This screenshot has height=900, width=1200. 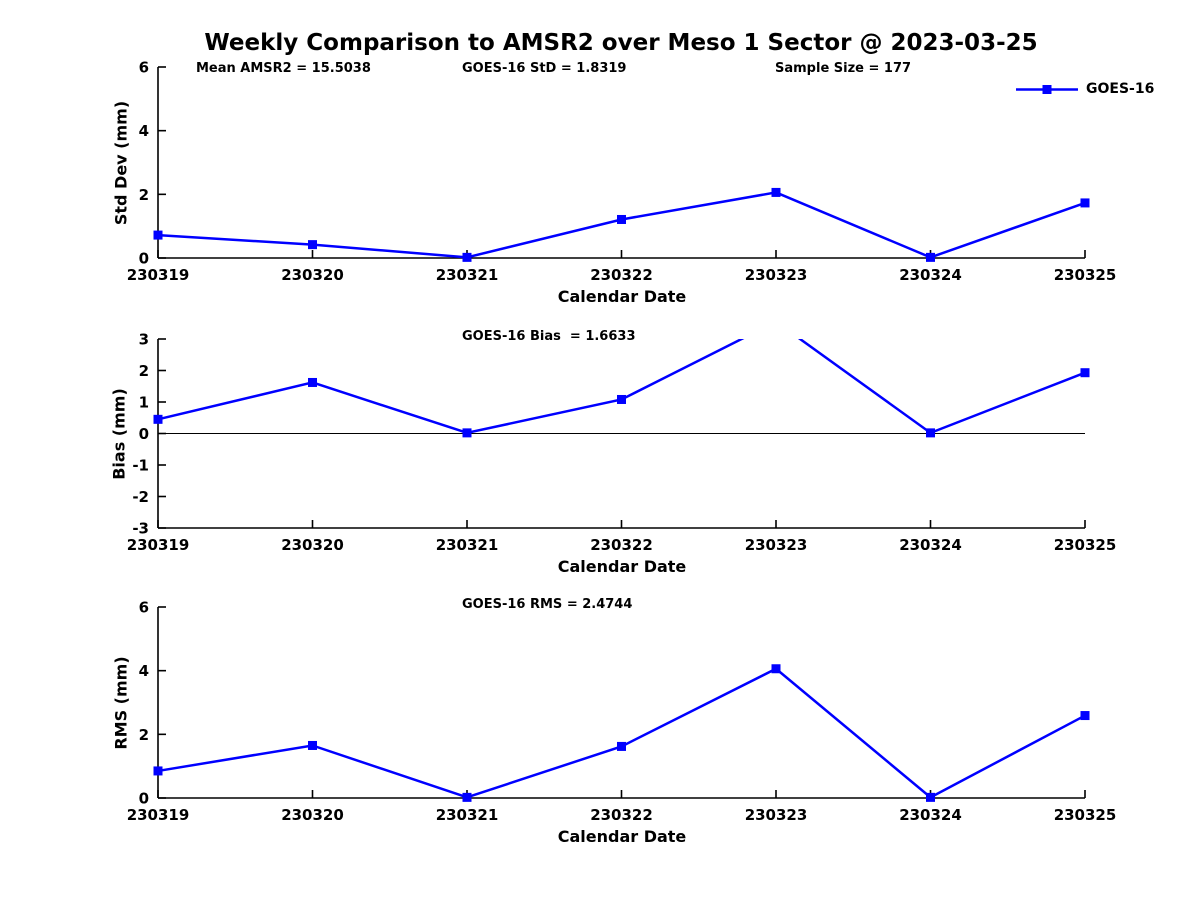 I want to click on x-axis-label-std-dev: Calendar Date, so click(x=622, y=296).